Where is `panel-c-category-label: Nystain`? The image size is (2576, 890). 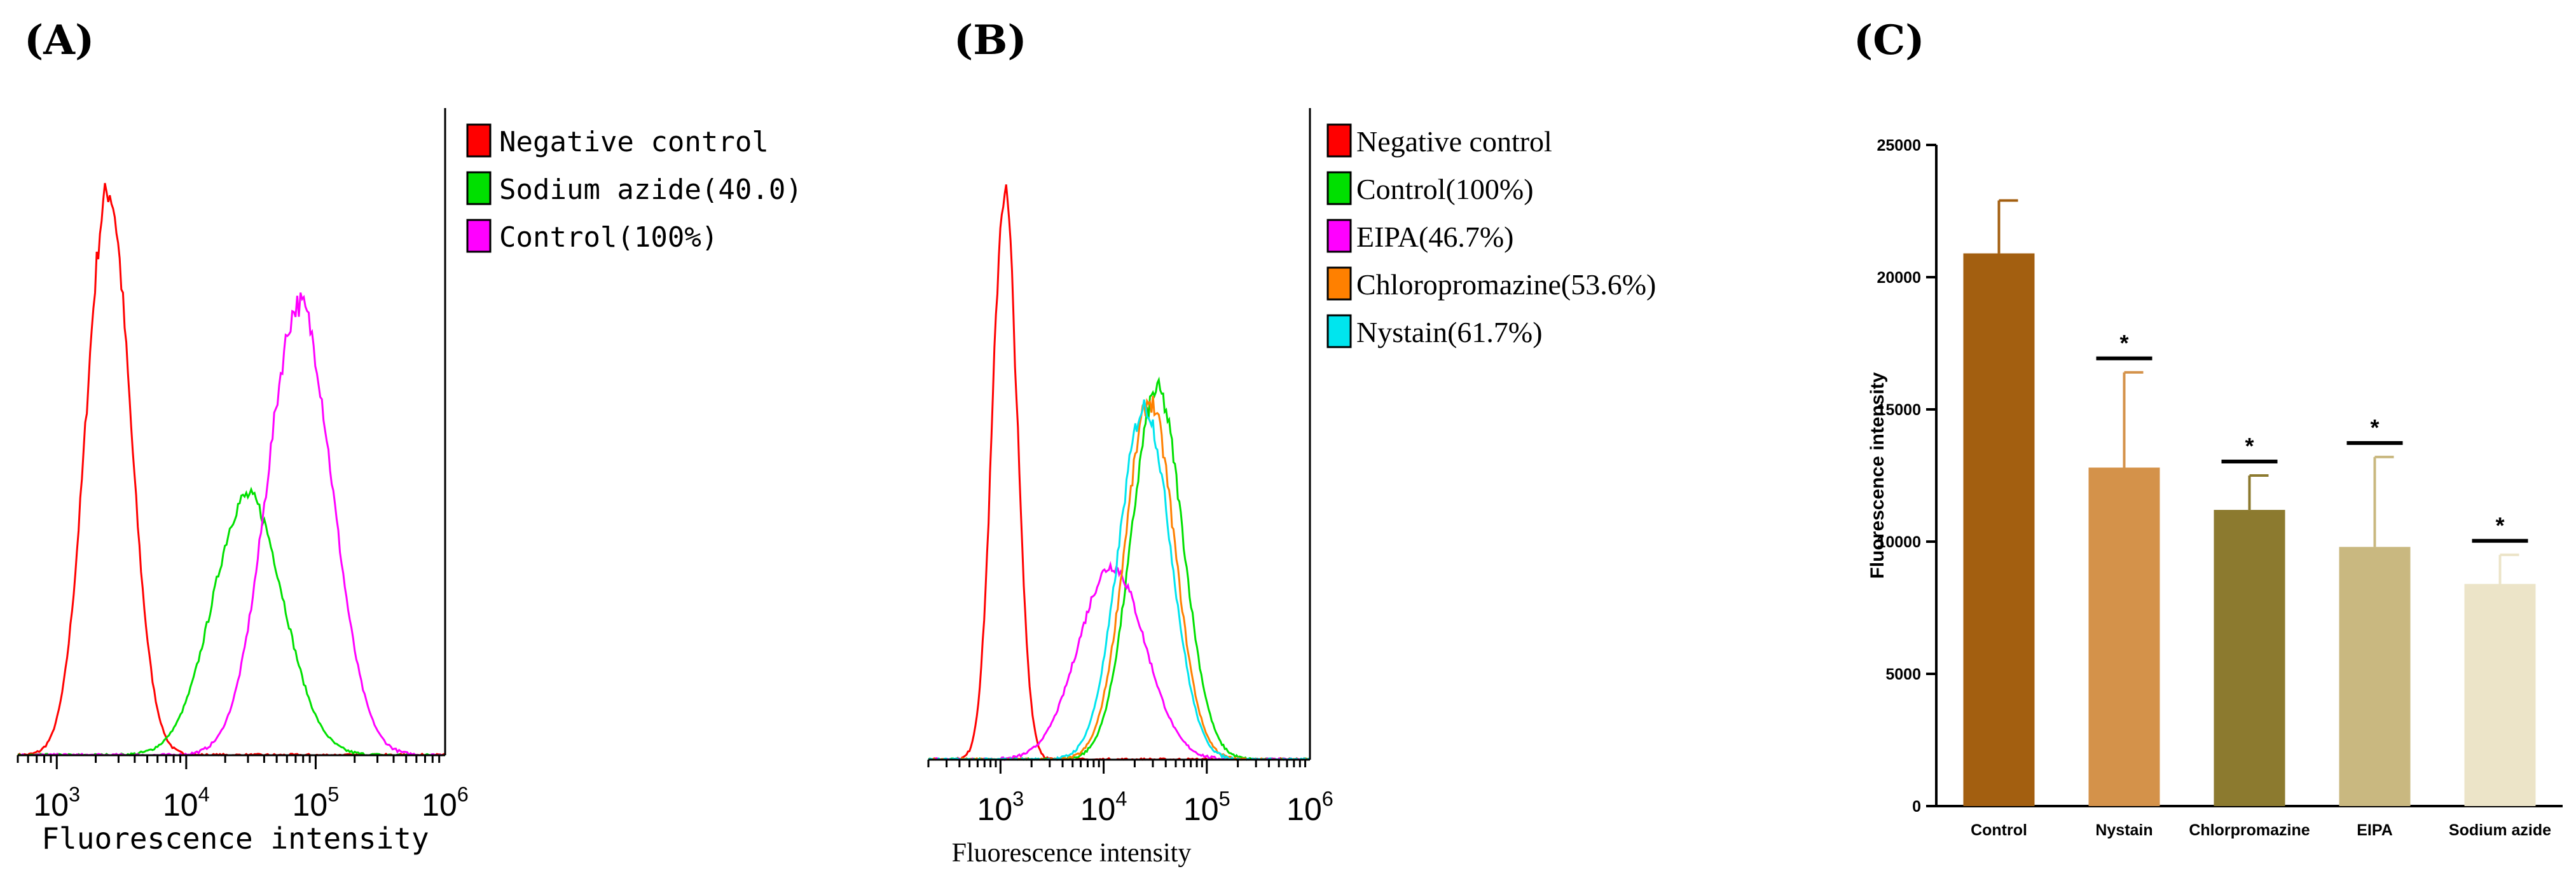
panel-c-category-label: Nystain is located at coordinates (2123, 830).